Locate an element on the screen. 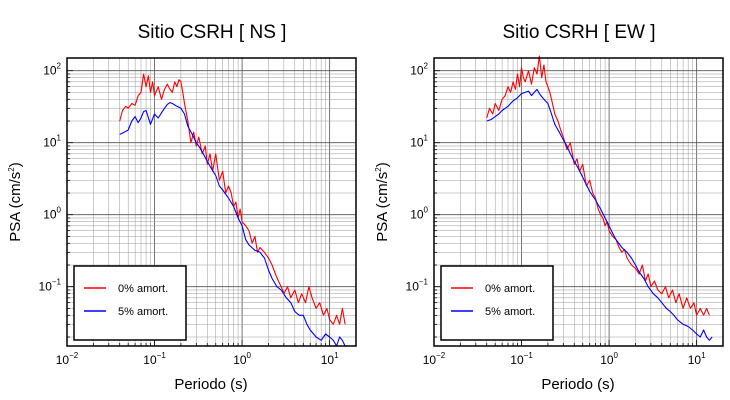 The width and height of the screenshot is (730, 400). chart-title: Sitio CSRH [ EW ] is located at coordinates (578, 32).